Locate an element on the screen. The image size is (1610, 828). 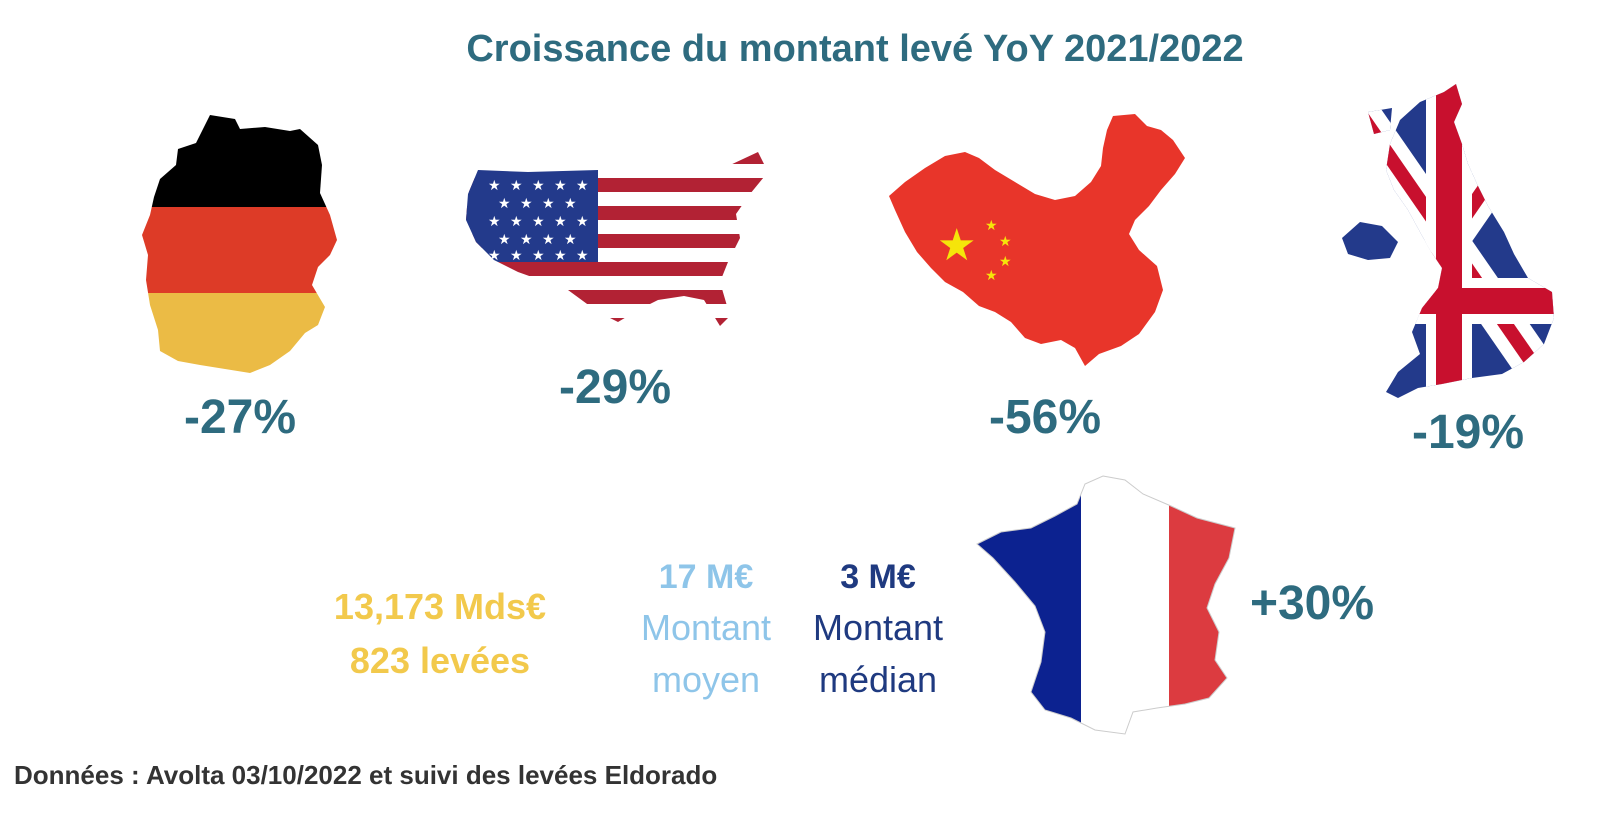
germany-growth-percent: -27% is located at coordinates (240, 417).